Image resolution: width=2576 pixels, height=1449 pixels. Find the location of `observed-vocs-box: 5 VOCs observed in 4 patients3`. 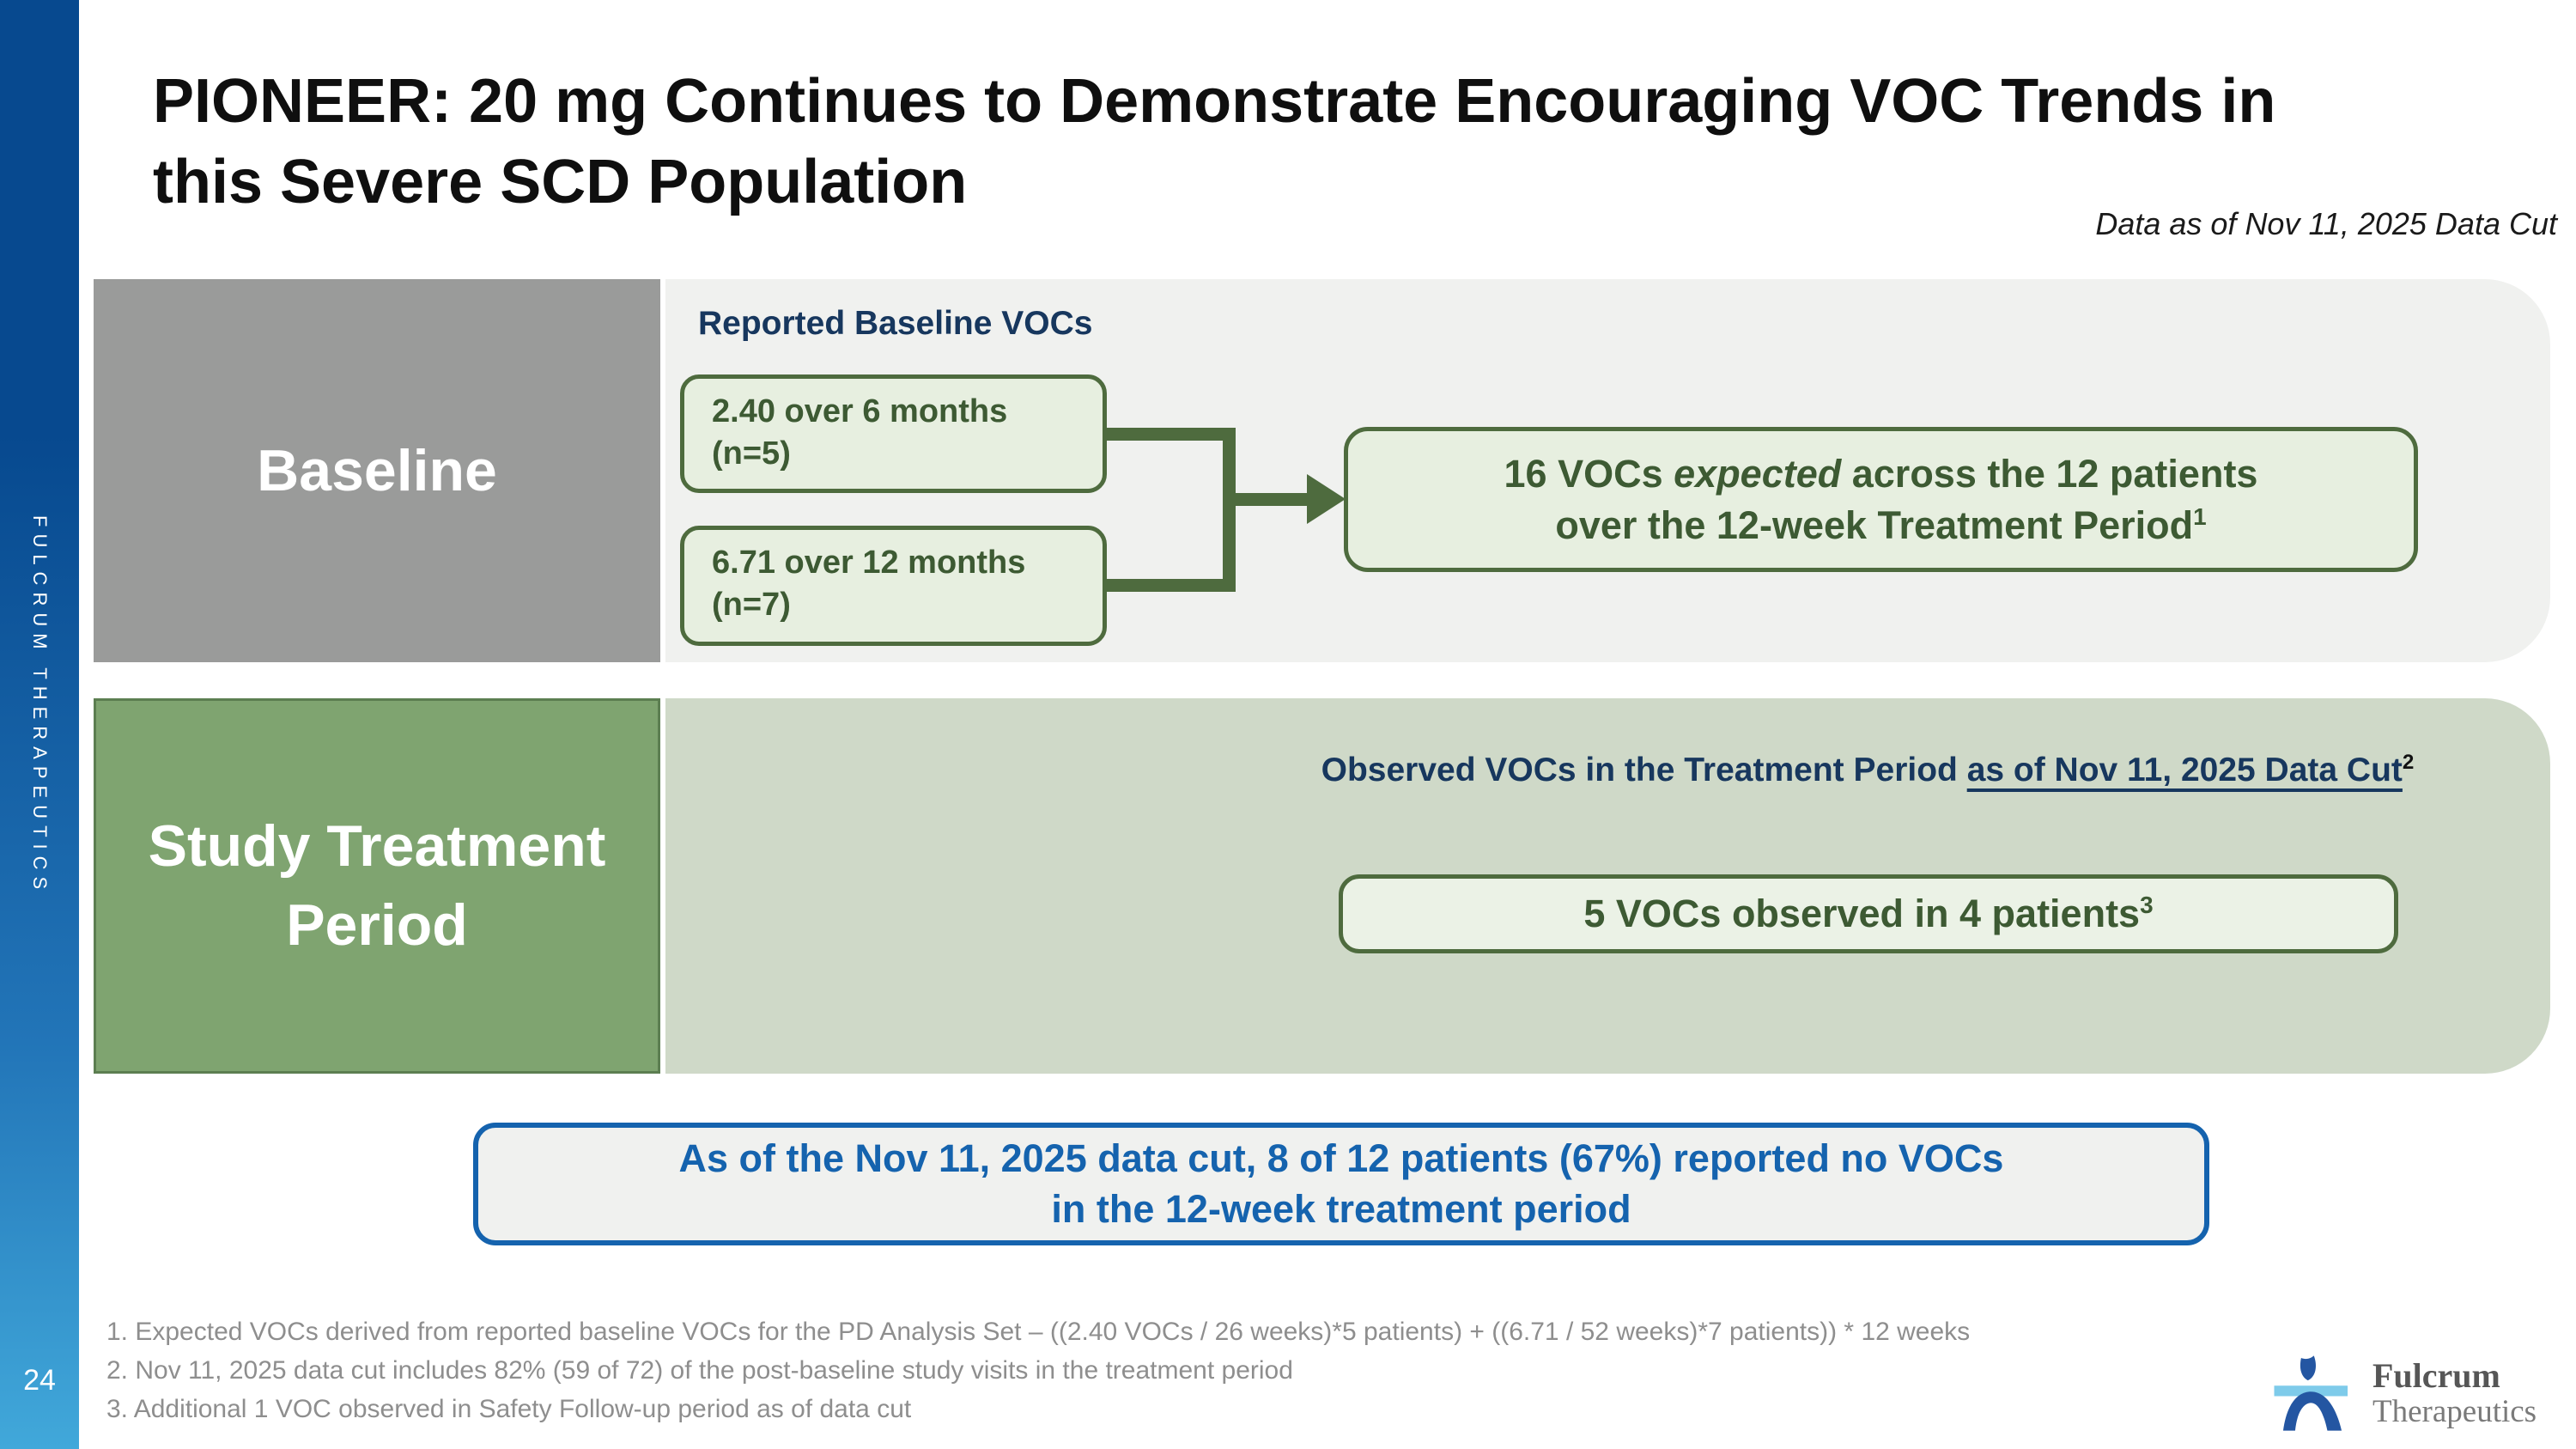

observed-vocs-box: 5 VOCs observed in 4 patients3 is located at coordinates (1868, 914).